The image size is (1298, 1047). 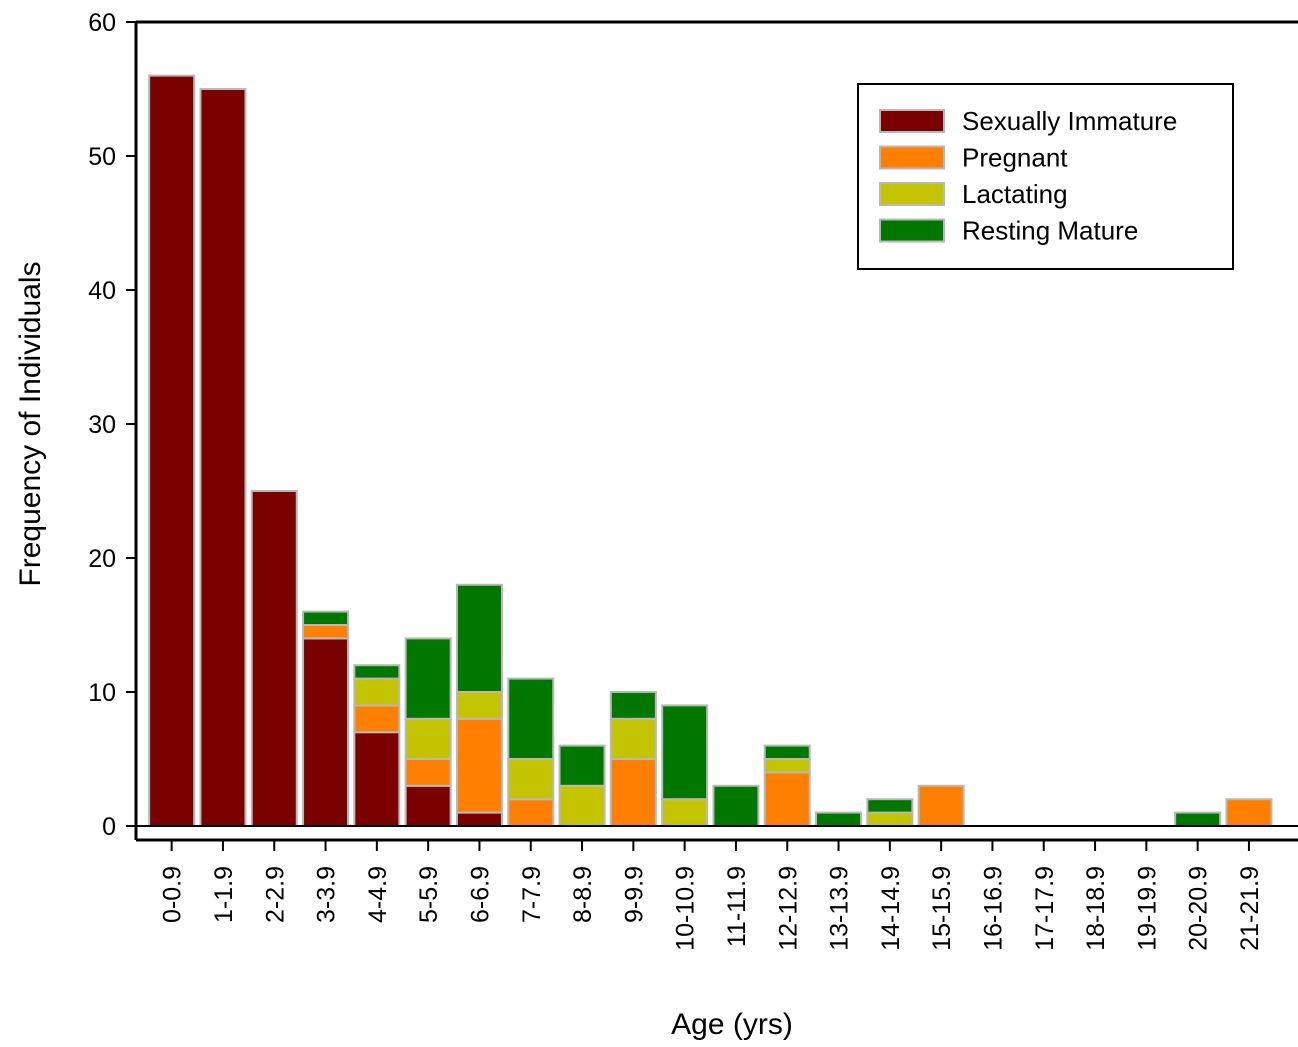 What do you see at coordinates (941, 805) in the screenshot?
I see `bar-15-15-9-pregnant` at bounding box center [941, 805].